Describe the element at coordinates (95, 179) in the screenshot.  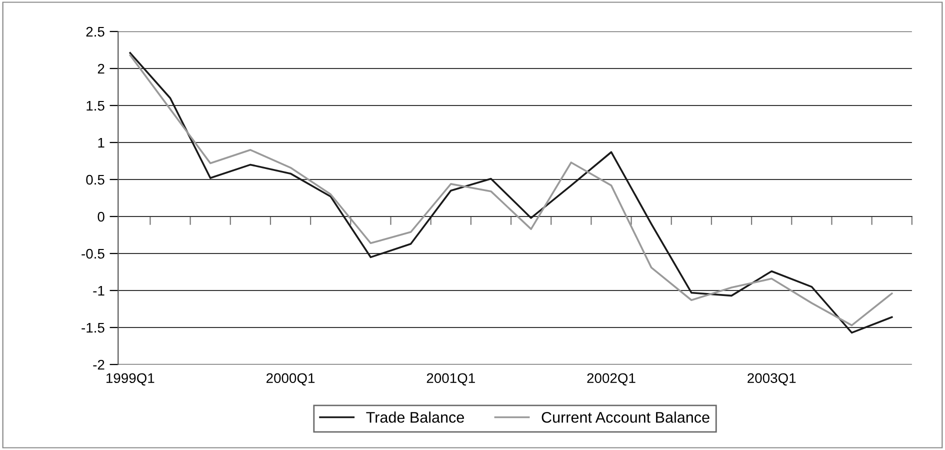
I see `y-tick-label: 0.5` at that location.